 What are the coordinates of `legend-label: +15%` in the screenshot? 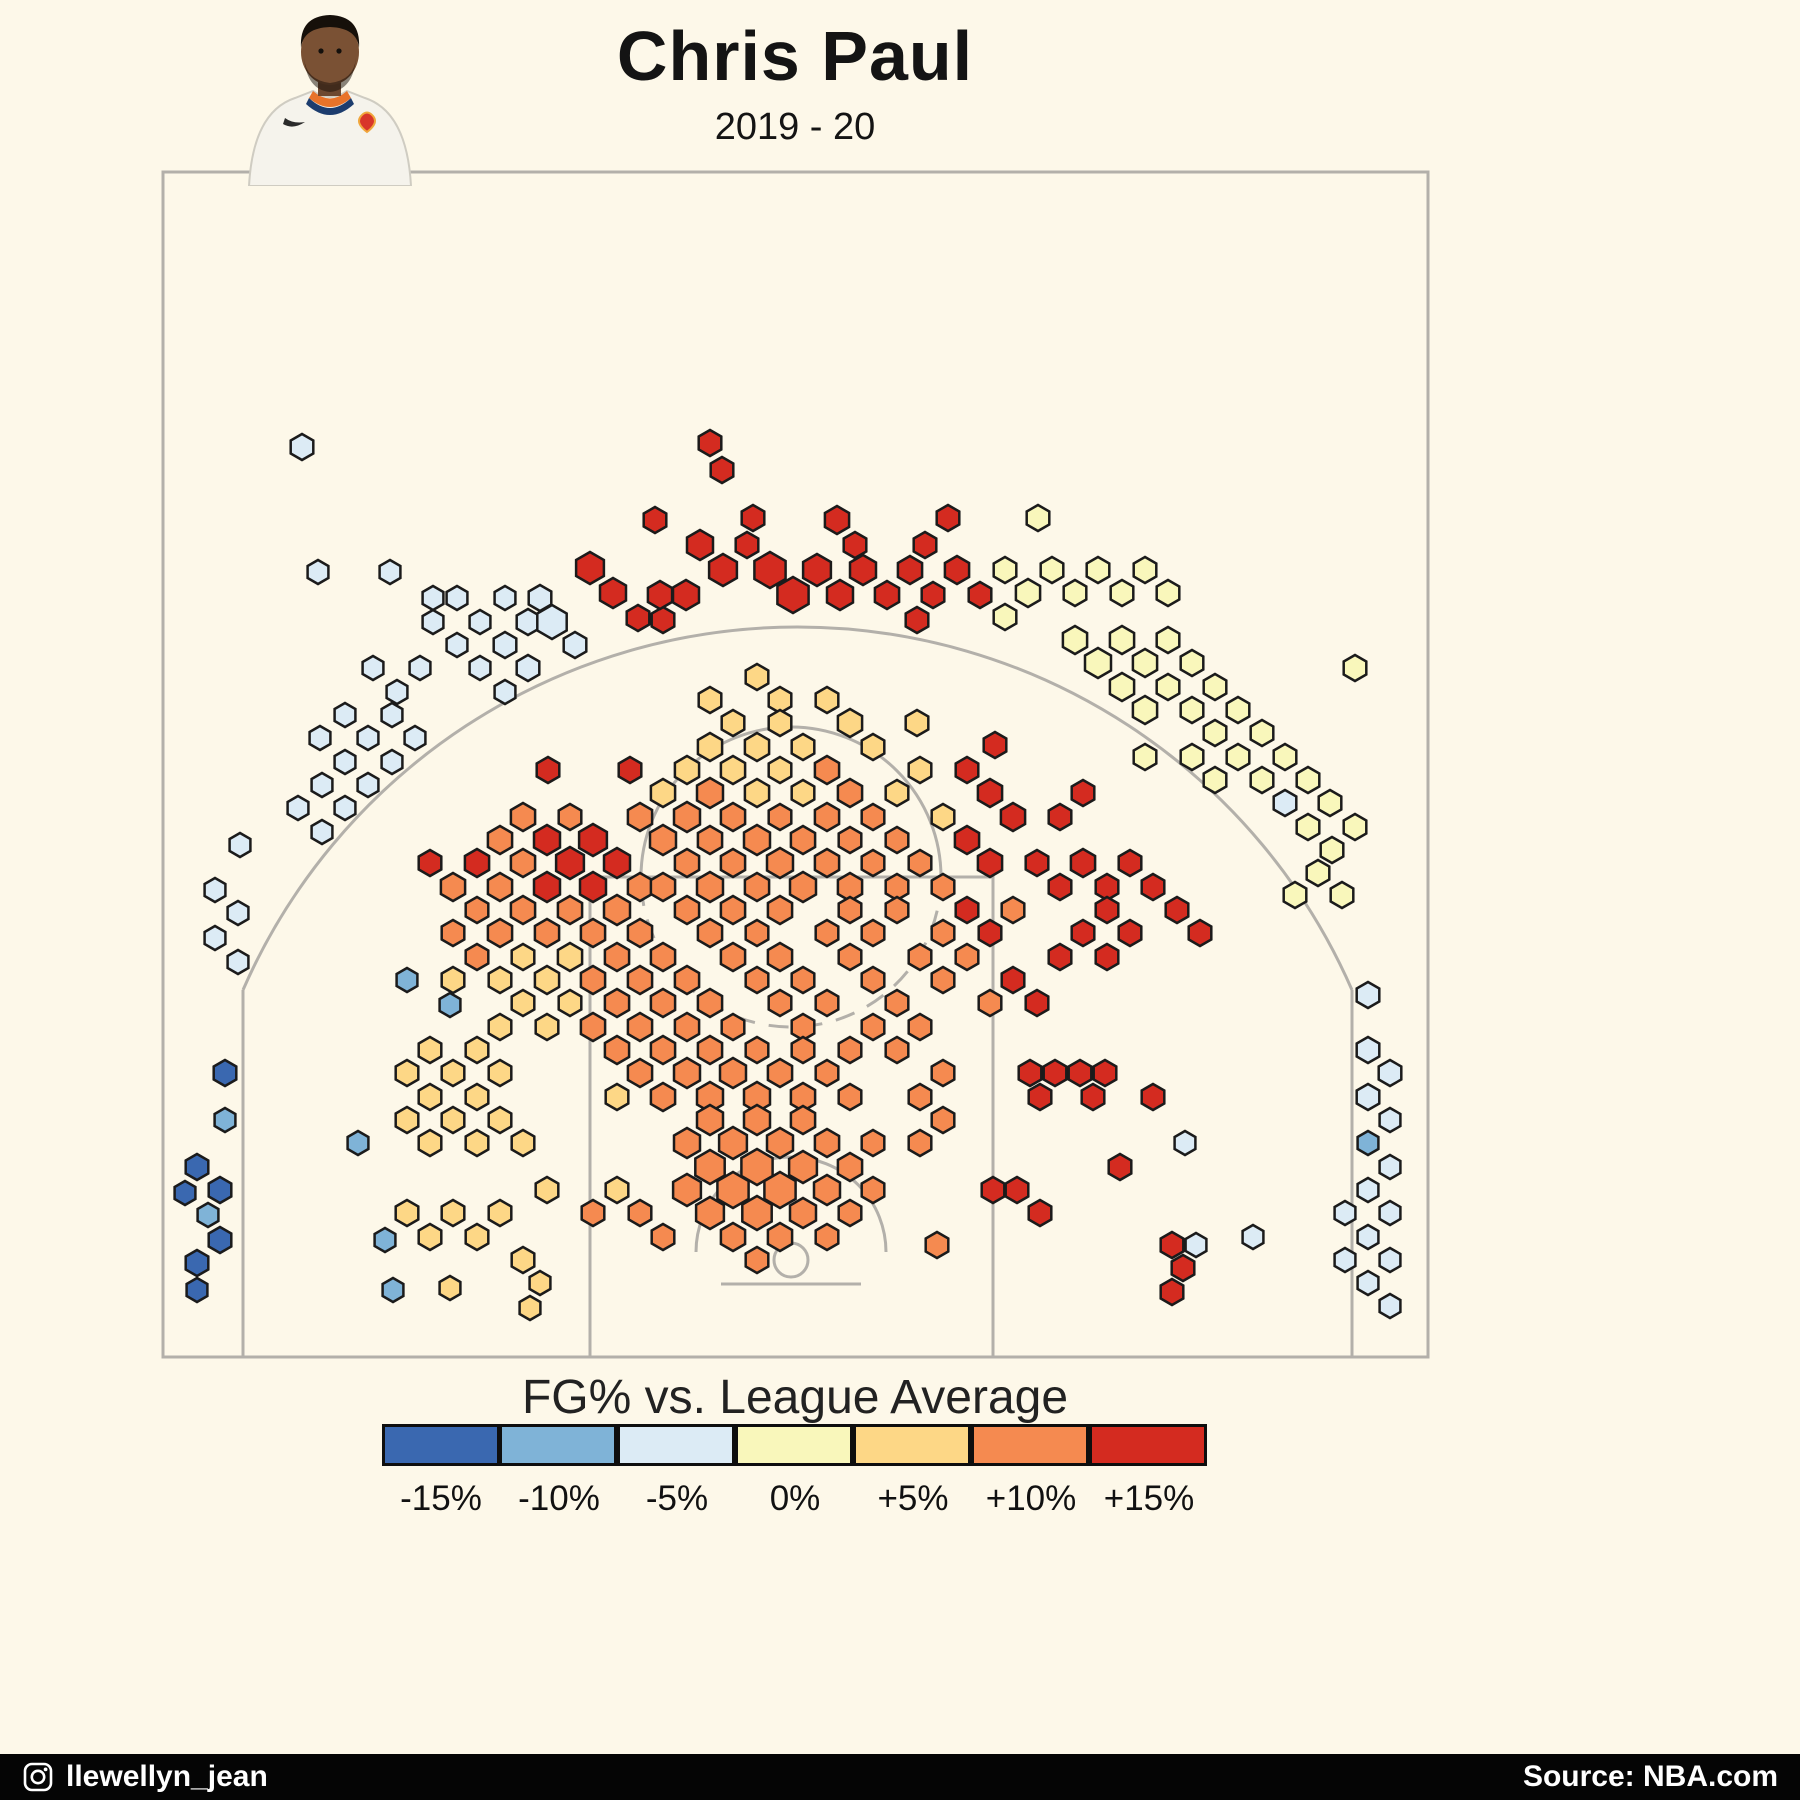 It's located at (1149, 1498).